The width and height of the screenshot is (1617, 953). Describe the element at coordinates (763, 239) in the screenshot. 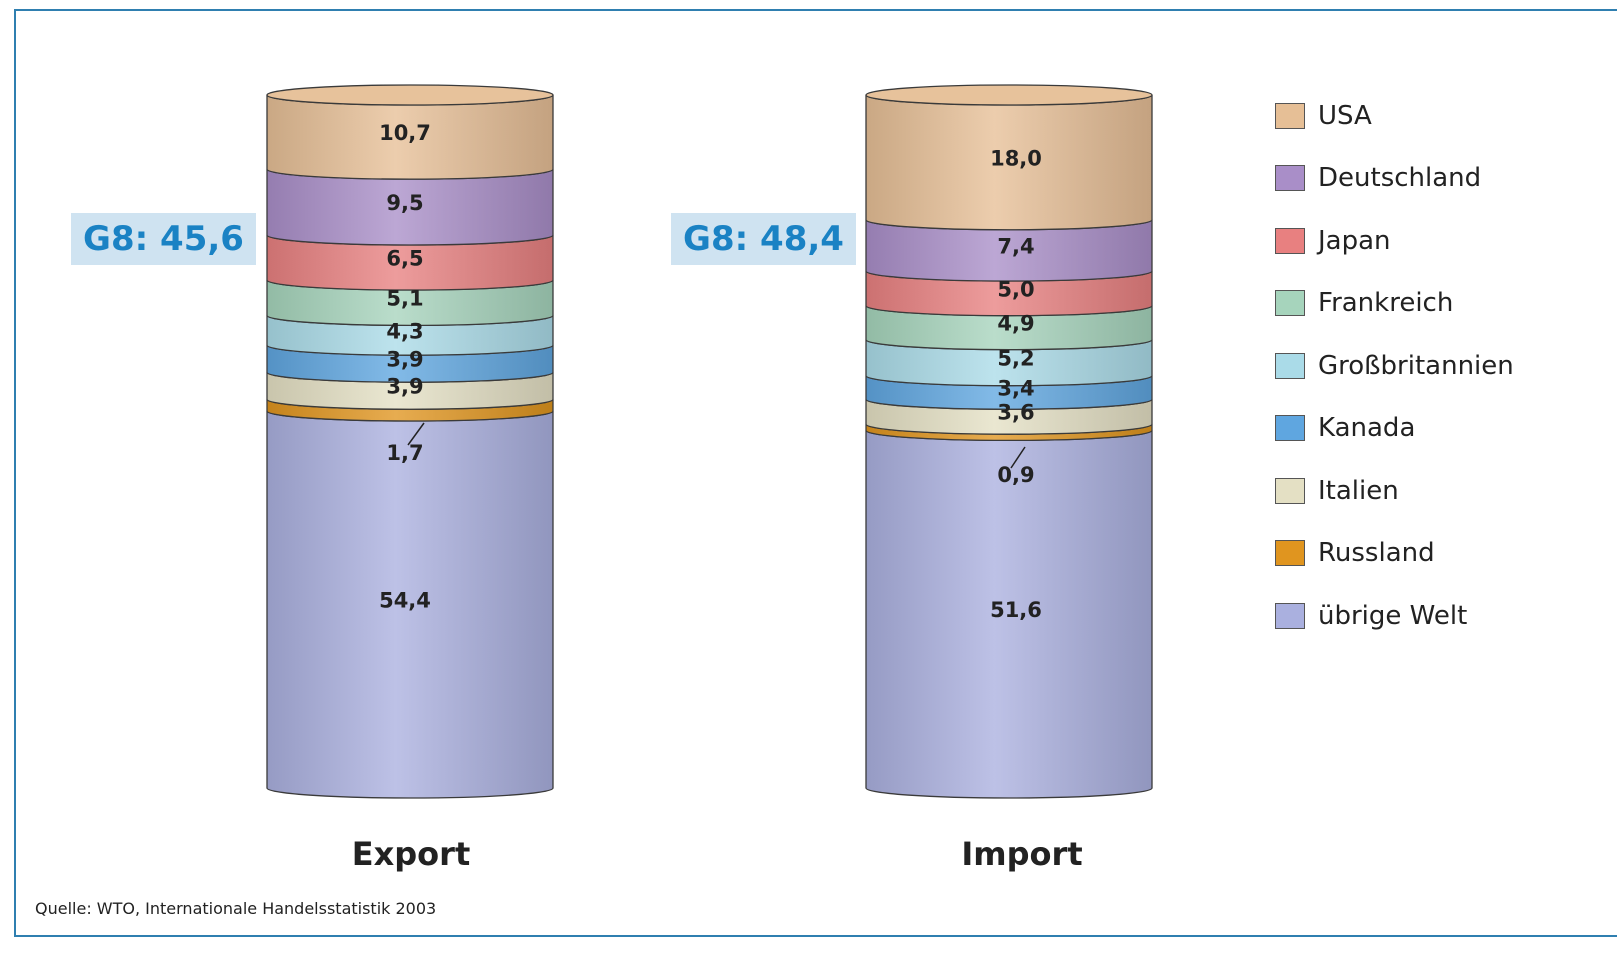

I see `g8-total-import: G8: 48,4` at that location.